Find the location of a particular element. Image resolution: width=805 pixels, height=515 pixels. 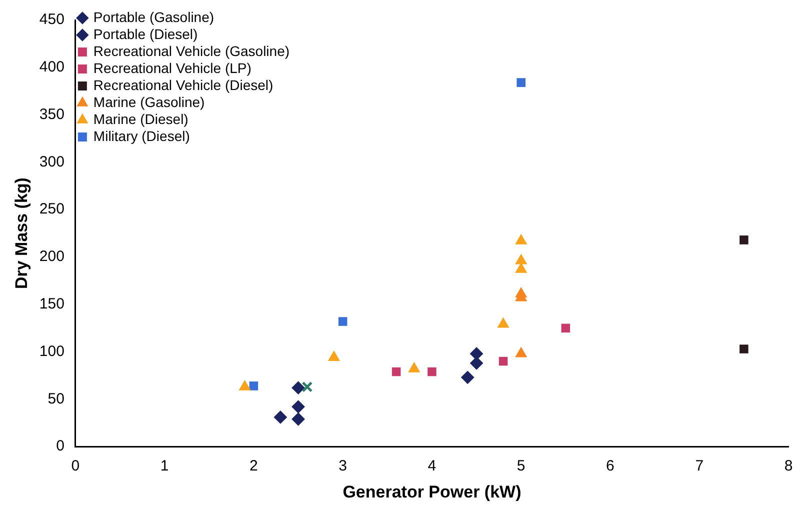

x-axis-title: Generator Power (kW) is located at coordinates (432, 492).